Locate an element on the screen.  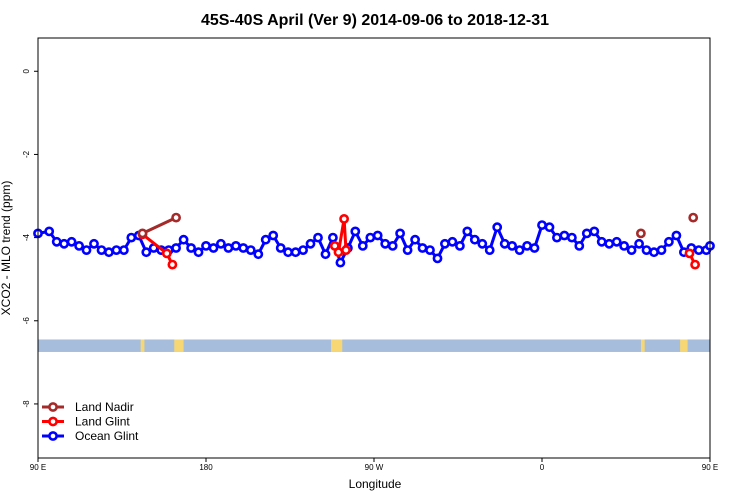
series-line-land-nadir is located at coordinates (159, 225).